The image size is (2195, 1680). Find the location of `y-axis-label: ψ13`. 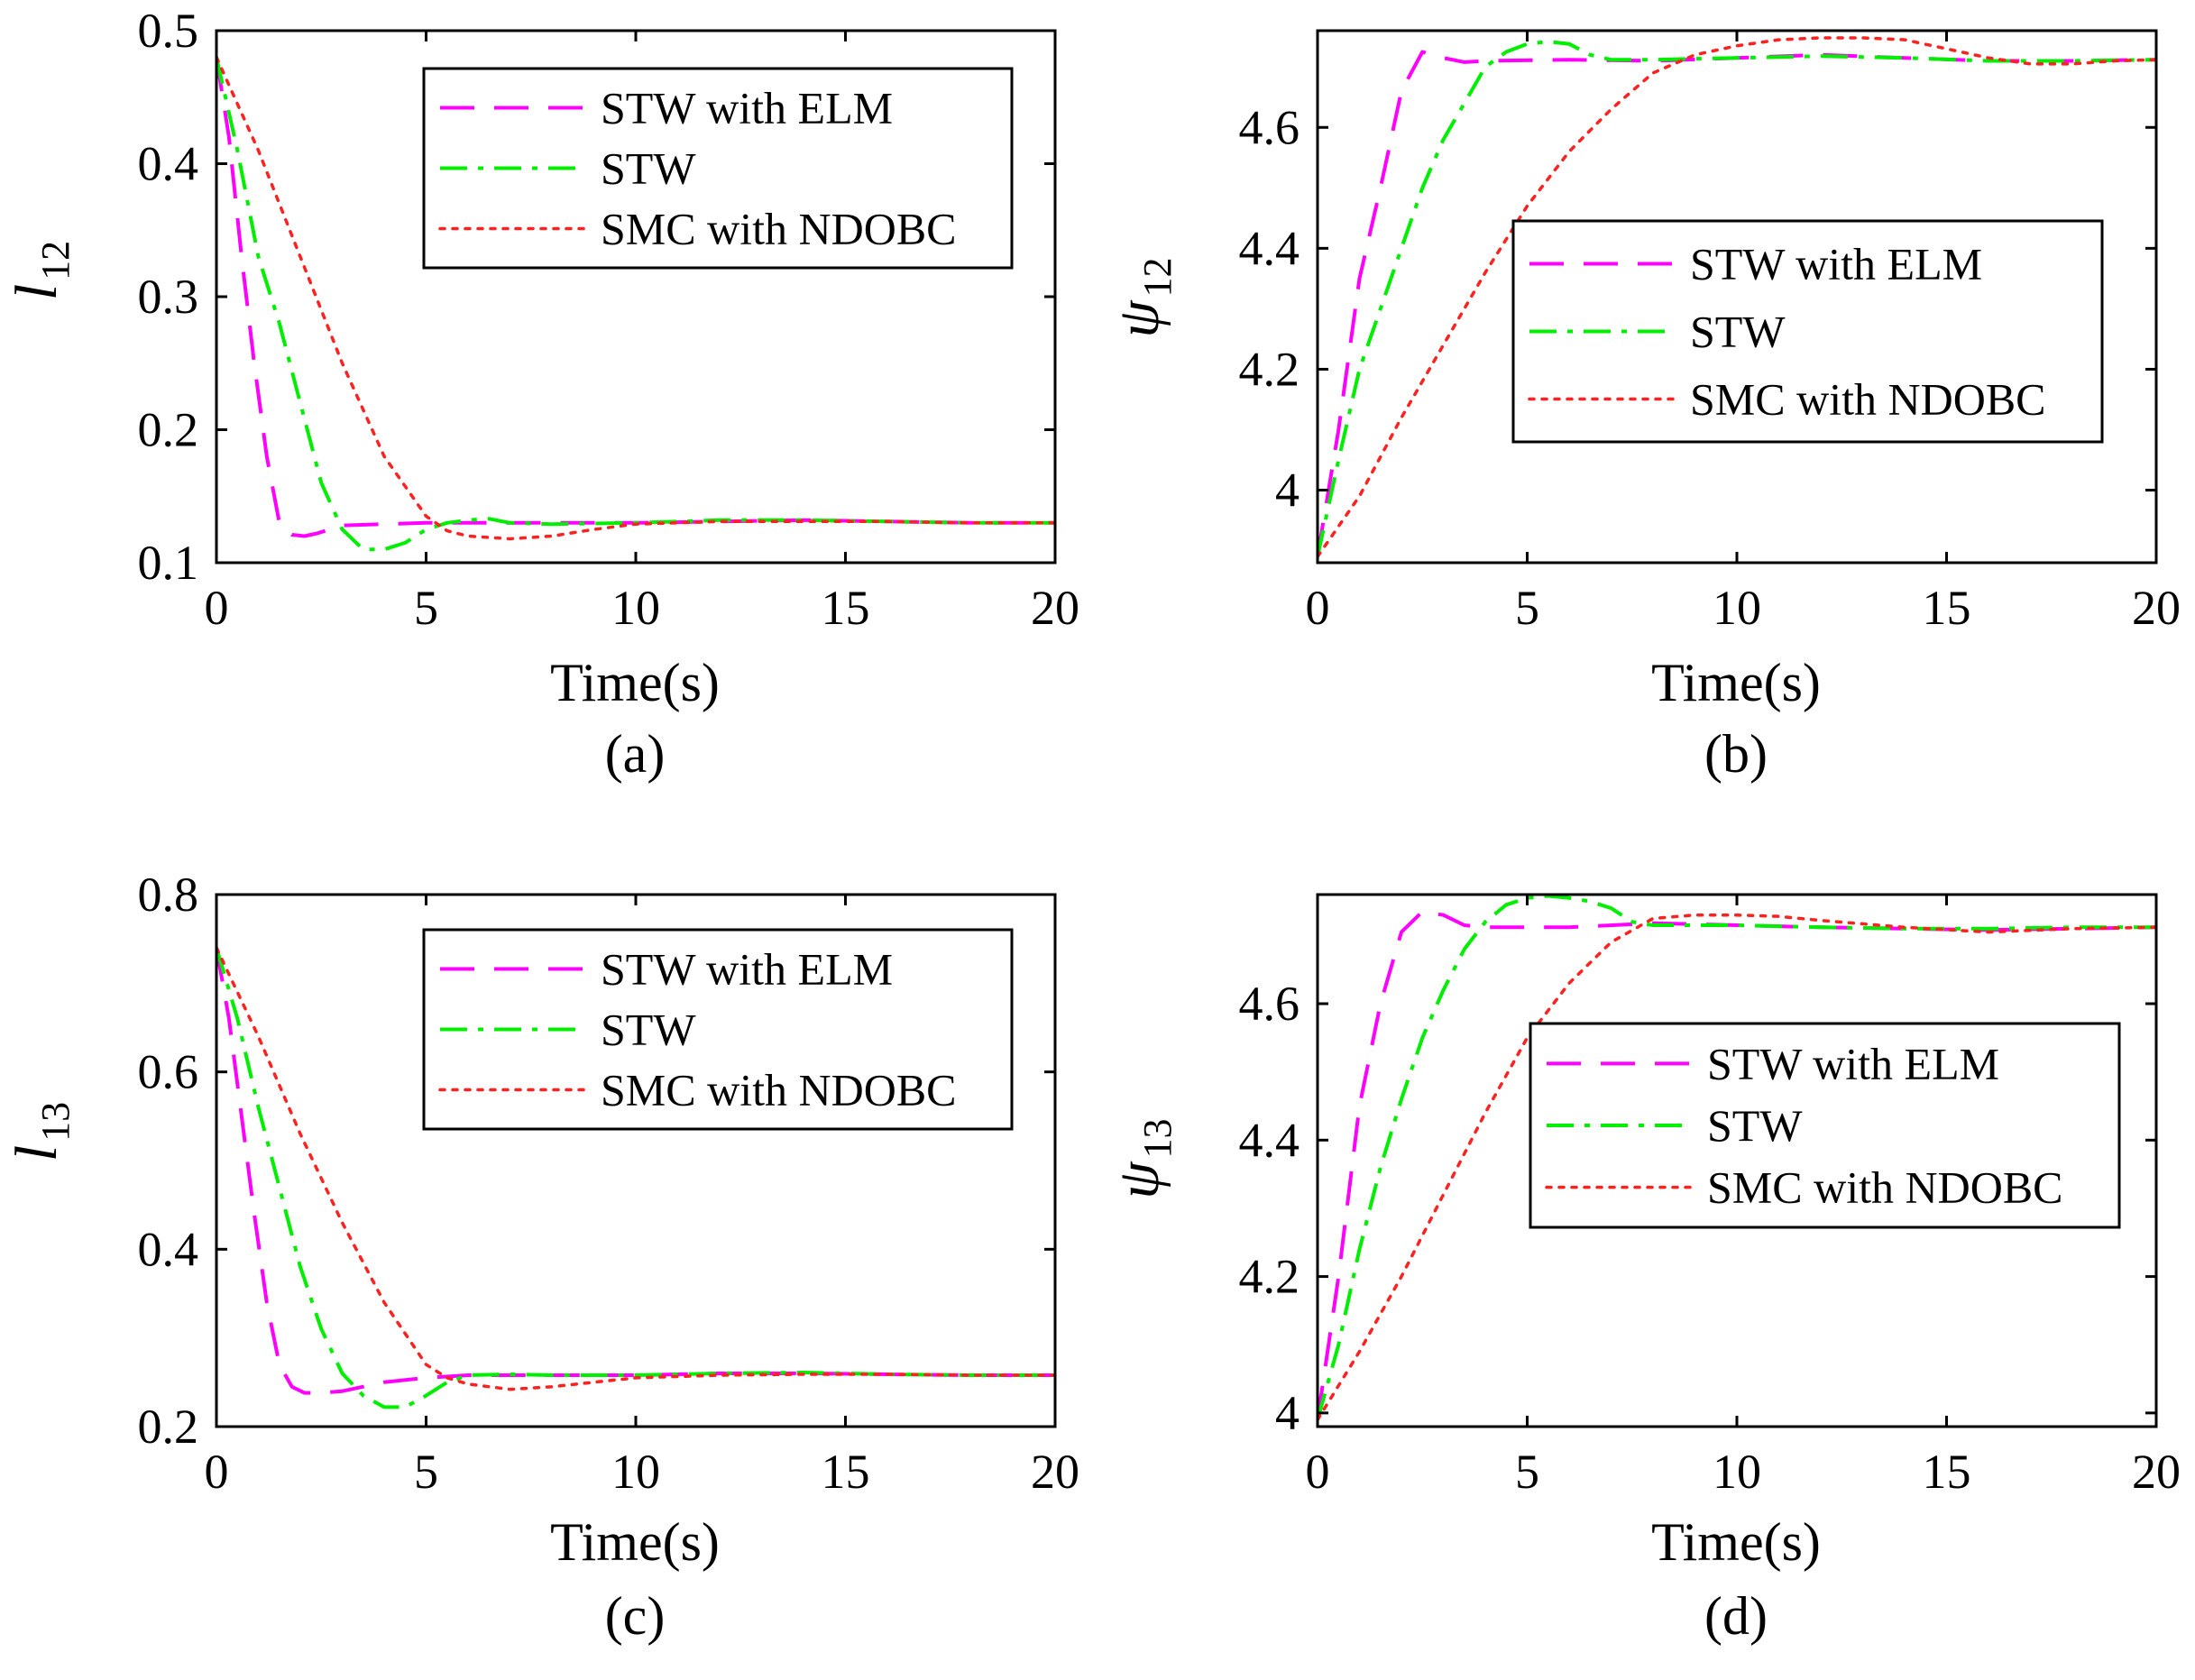

y-axis-label: ψ13 is located at coordinates (1143, 1159).